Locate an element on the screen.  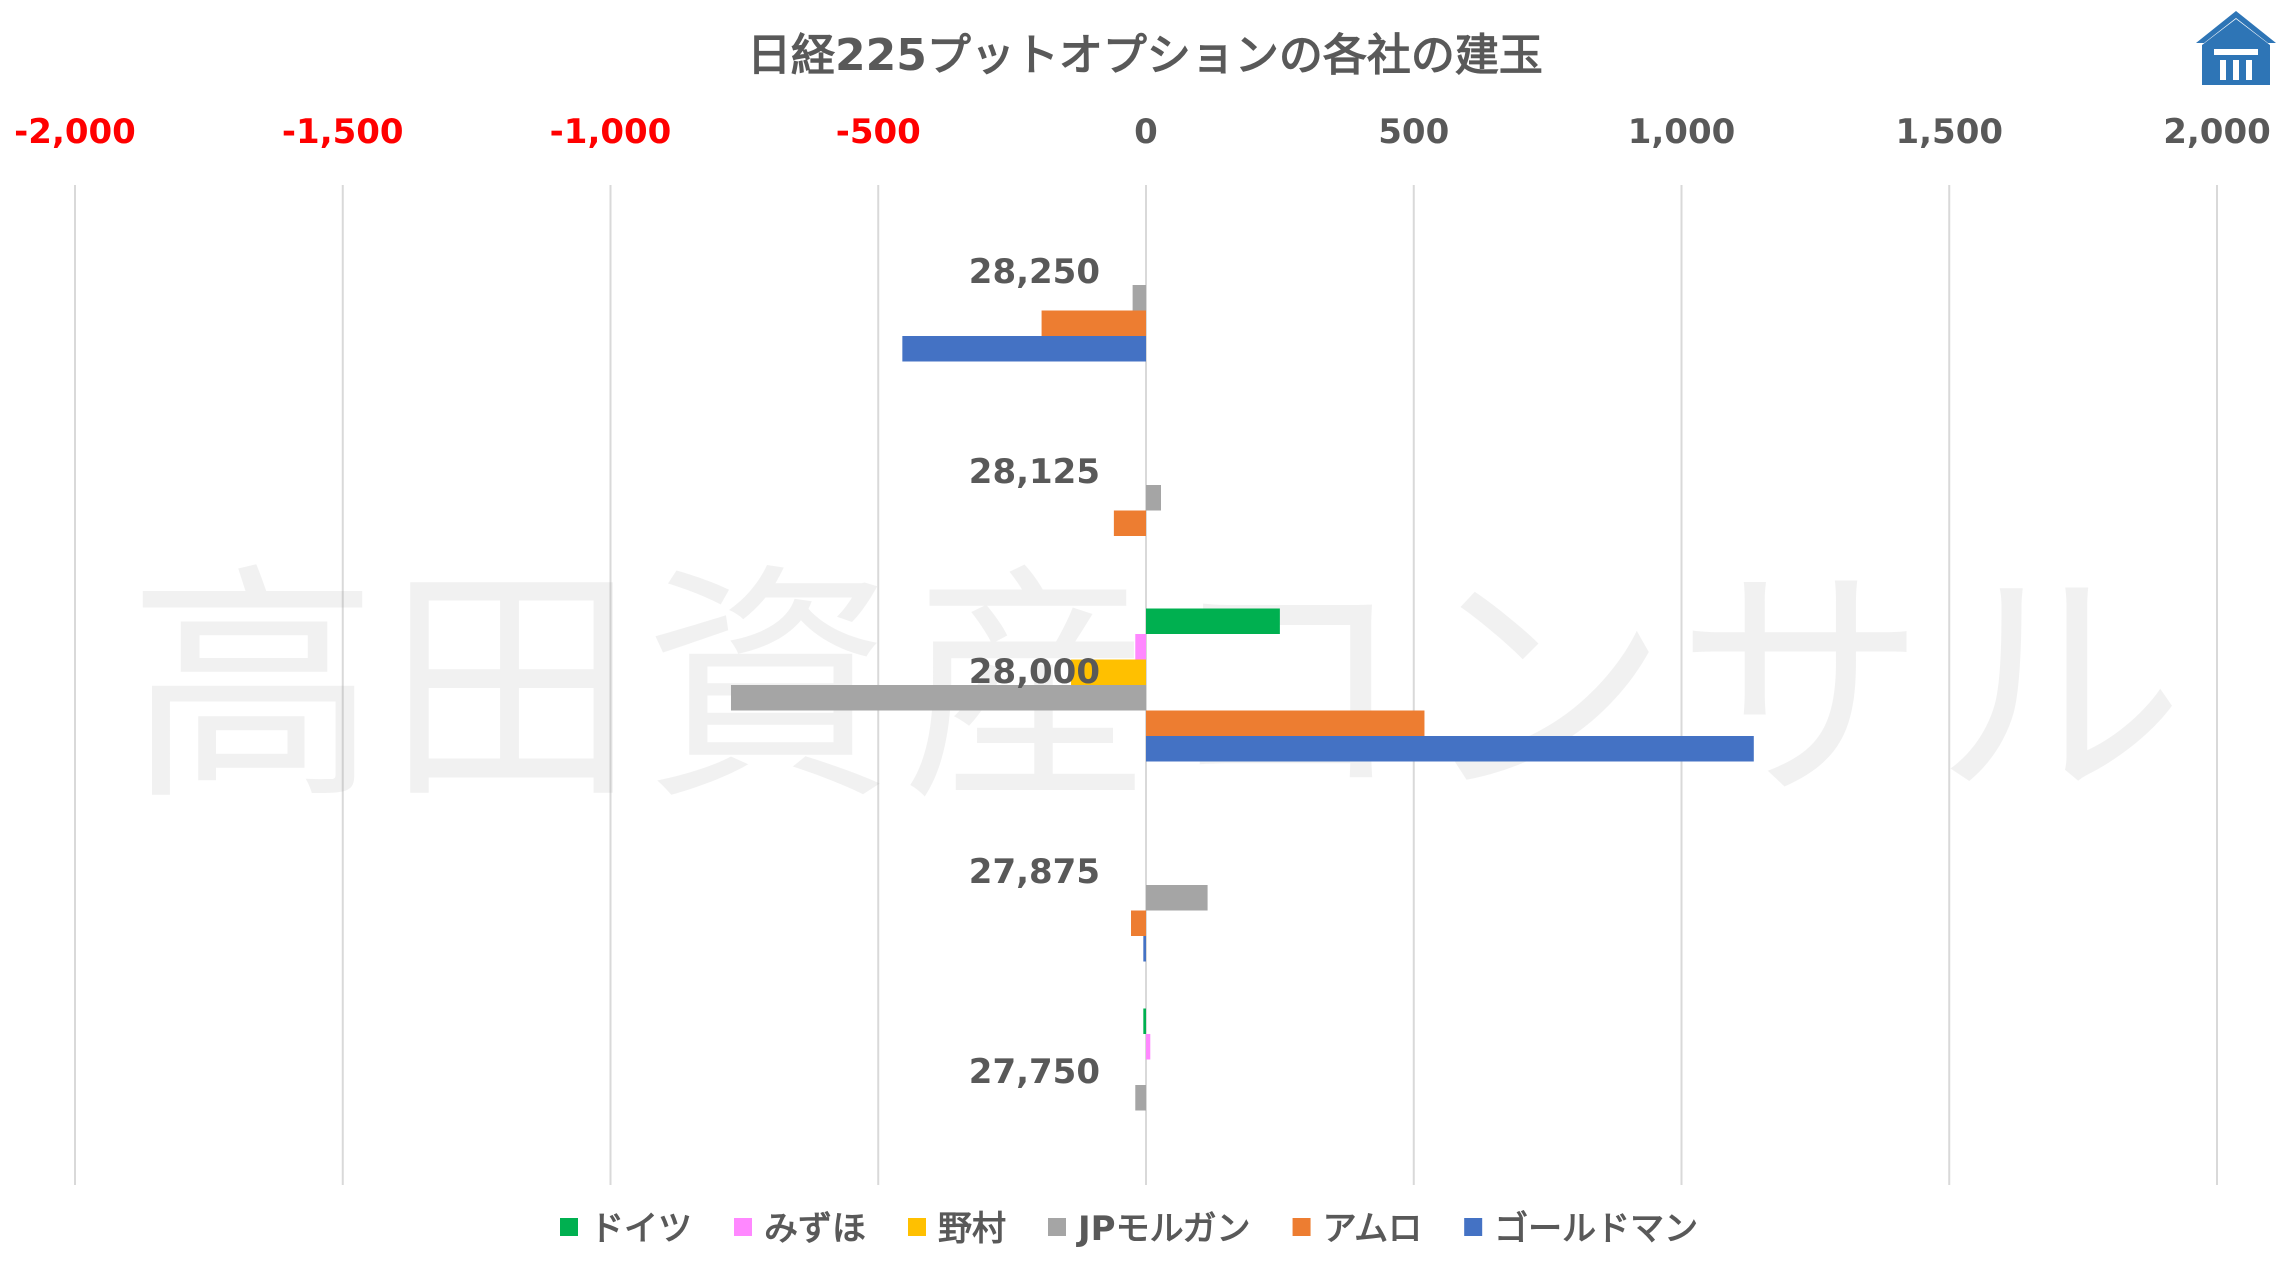
x-tick-label: -500 is located at coordinates (878, 132).